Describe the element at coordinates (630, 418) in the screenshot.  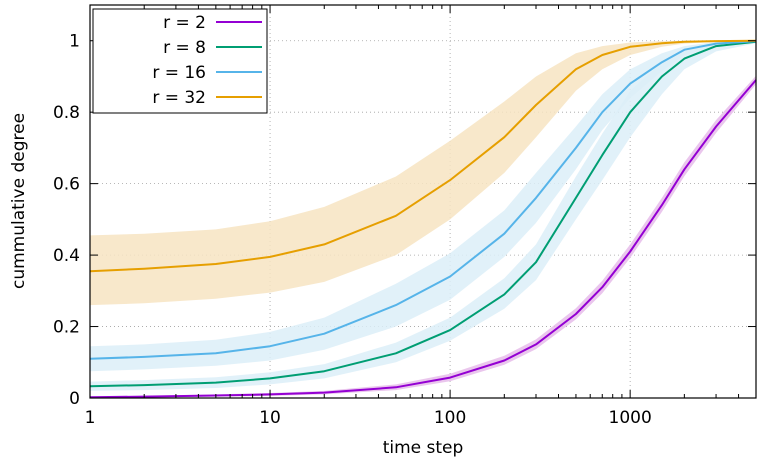
I see `x-tick-label: 1000` at that location.